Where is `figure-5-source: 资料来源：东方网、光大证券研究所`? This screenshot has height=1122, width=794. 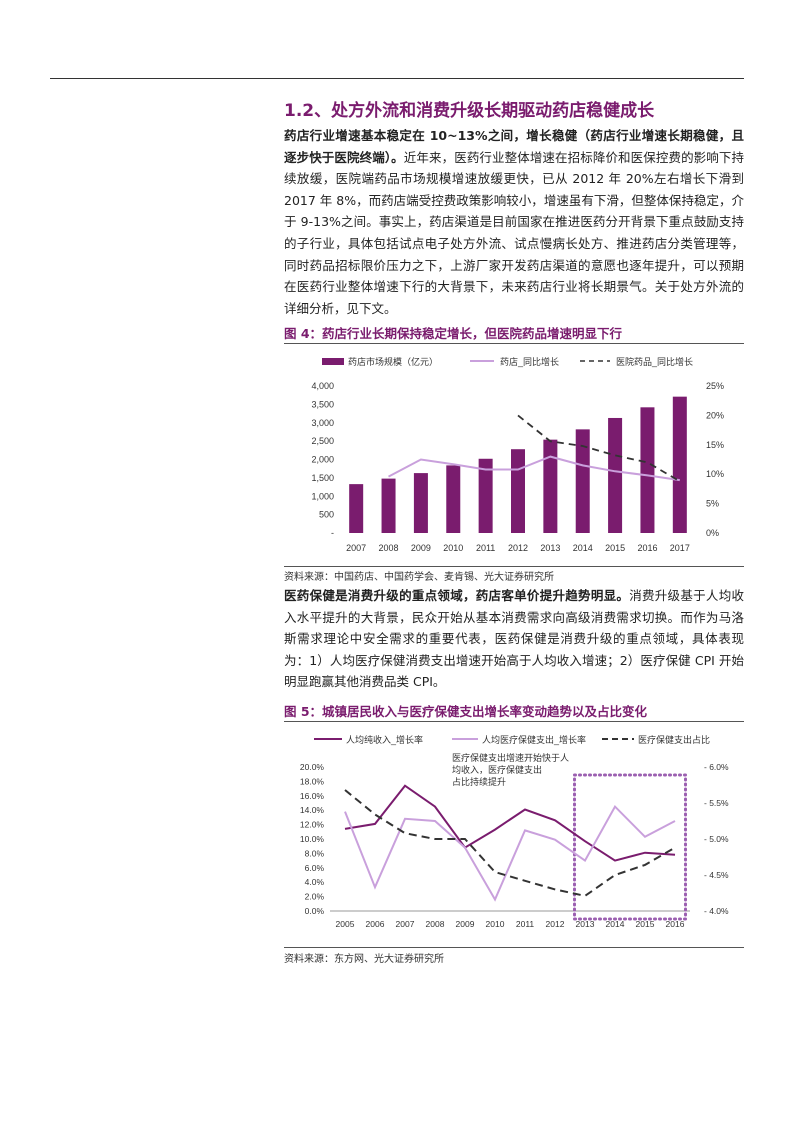
figure-5-source: 资料来源：东方网、光大证券研究所 is located at coordinates (364, 959).